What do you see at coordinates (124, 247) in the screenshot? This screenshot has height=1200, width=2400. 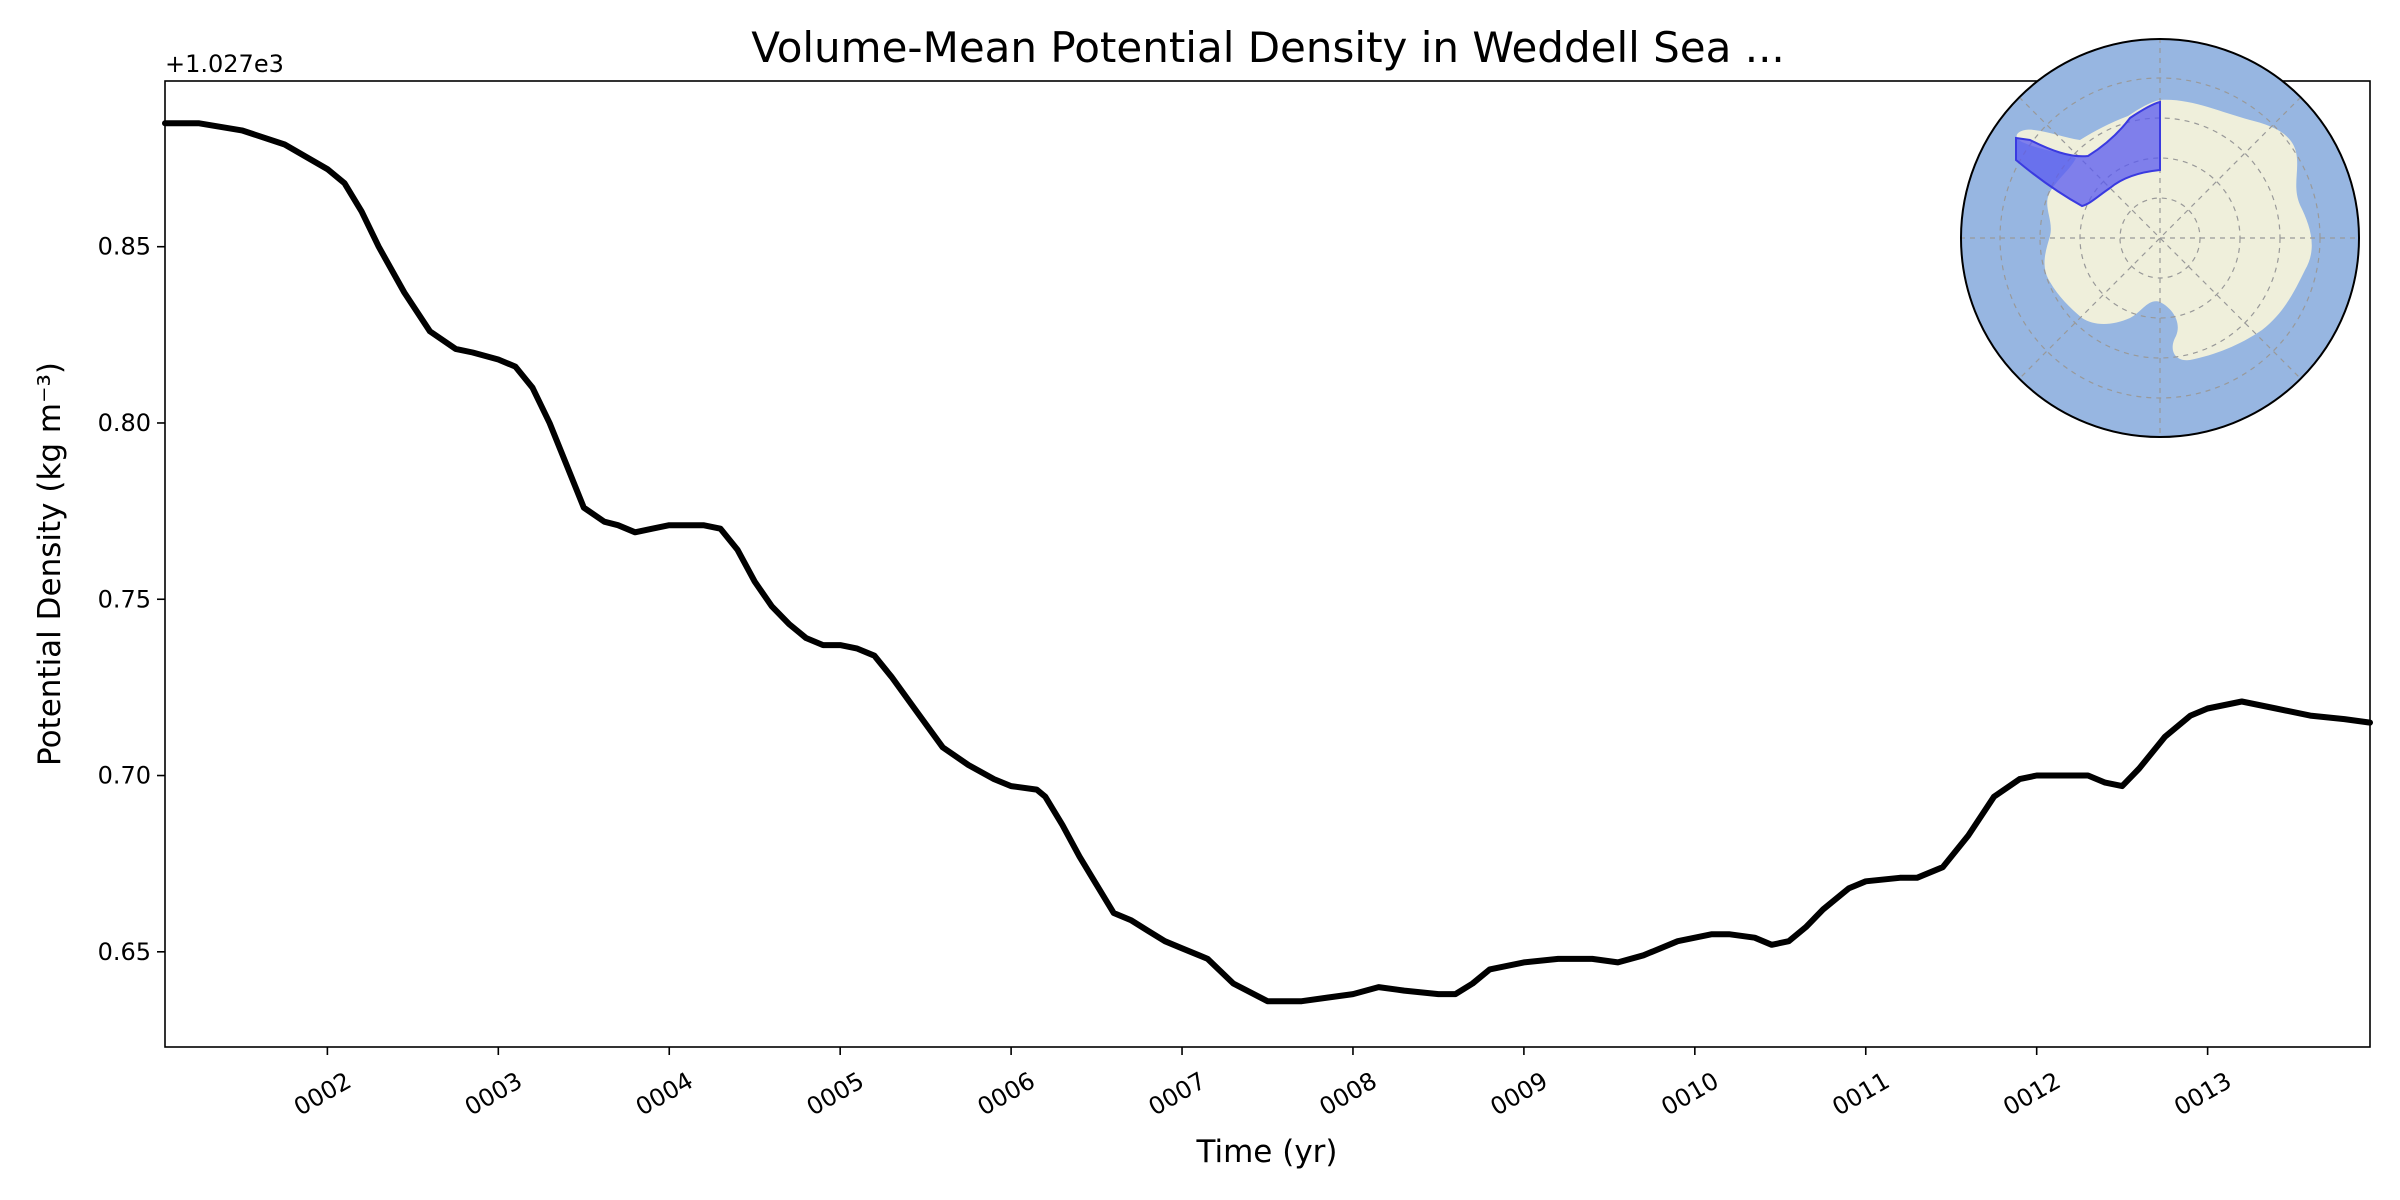 I see `y-tick-label: 0.85` at bounding box center [124, 247].